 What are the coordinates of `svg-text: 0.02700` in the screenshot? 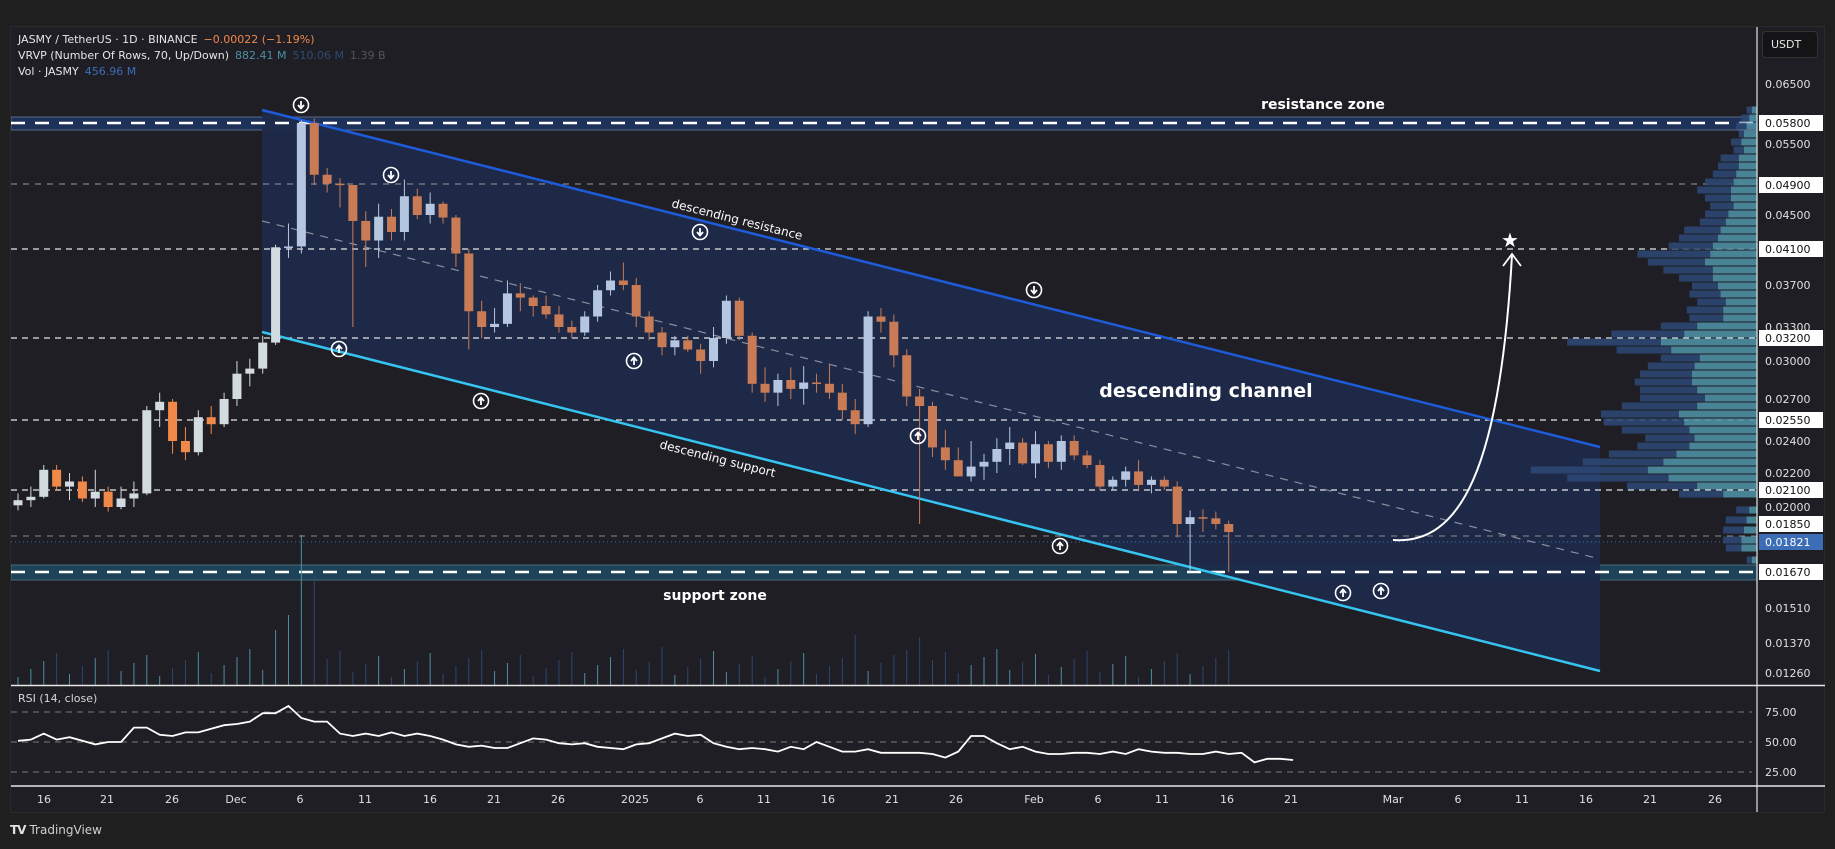 It's located at (1788, 399).